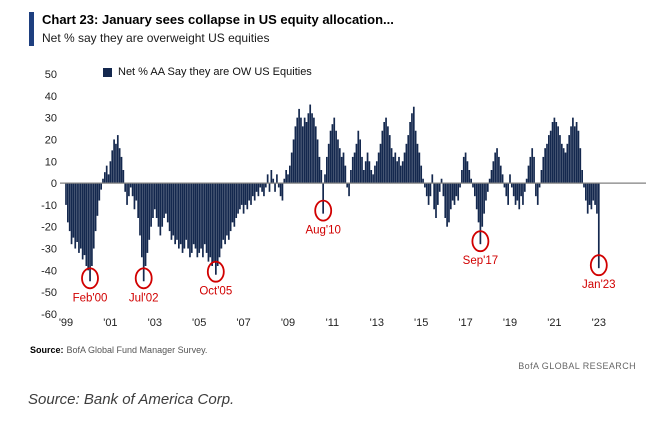 The height and width of the screenshot is (426, 672). Describe the element at coordinates (110, 323) in the screenshot. I see `x-tick-label: '01` at that location.